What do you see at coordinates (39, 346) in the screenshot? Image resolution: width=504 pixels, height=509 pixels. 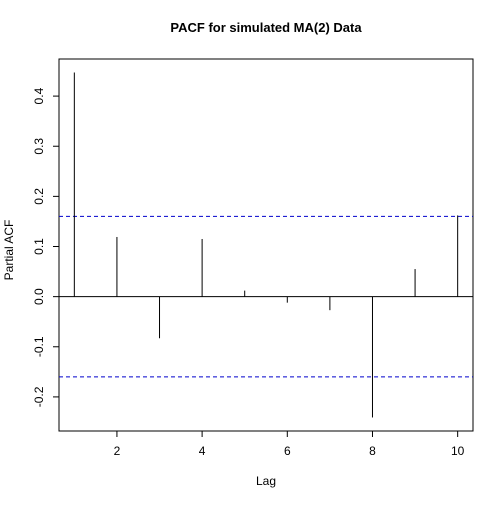 I see `y-tick-label: -0.1` at bounding box center [39, 346].